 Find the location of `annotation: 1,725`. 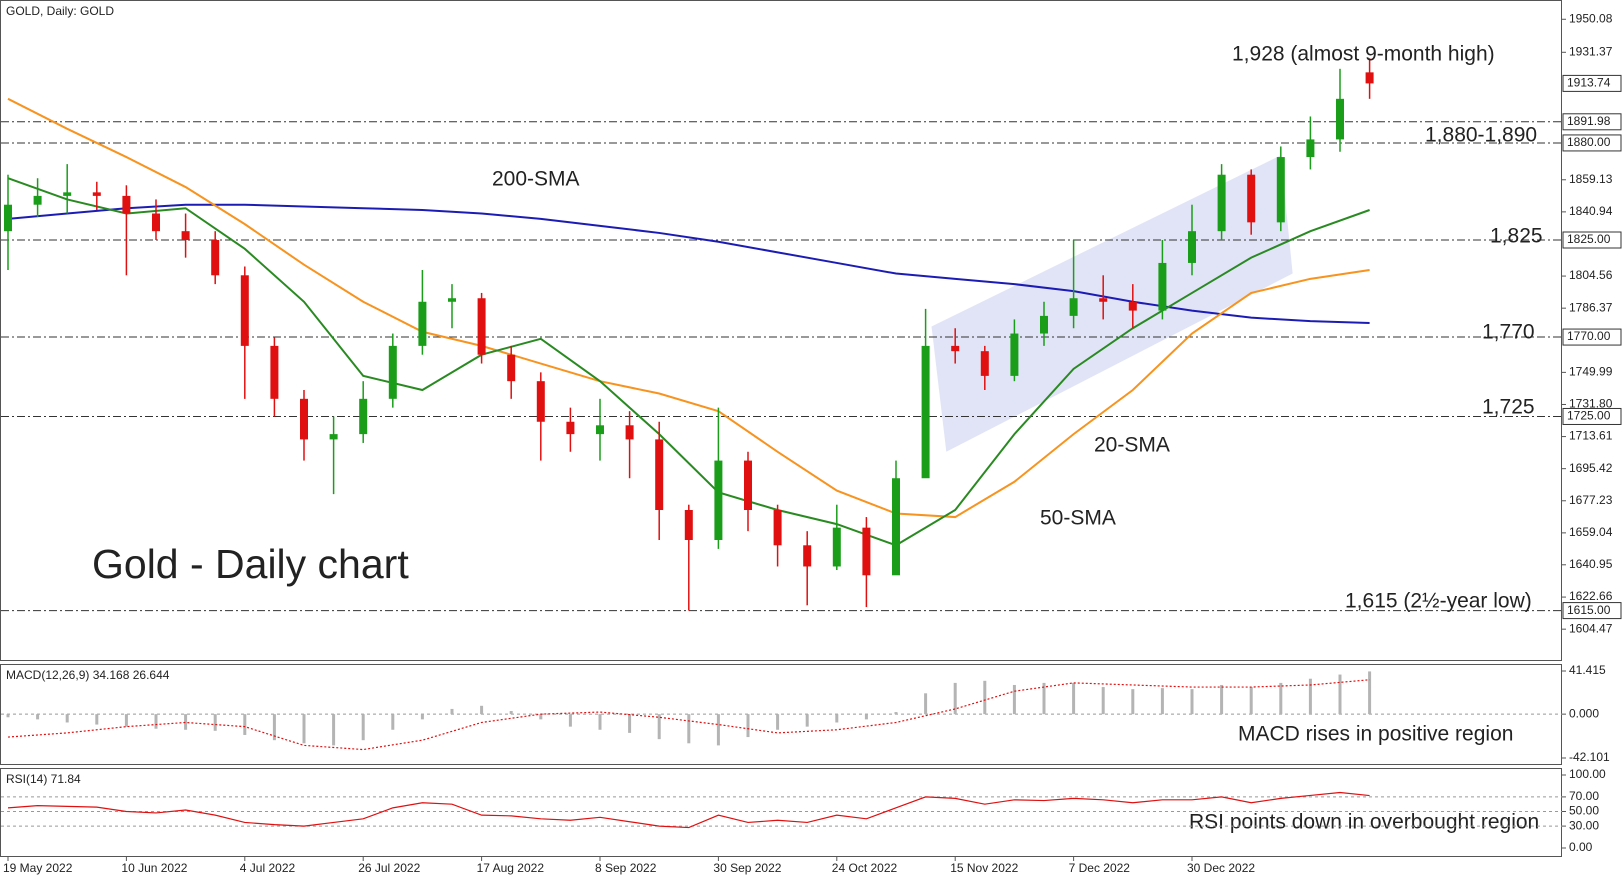

annotation: 1,725 is located at coordinates (1508, 407).